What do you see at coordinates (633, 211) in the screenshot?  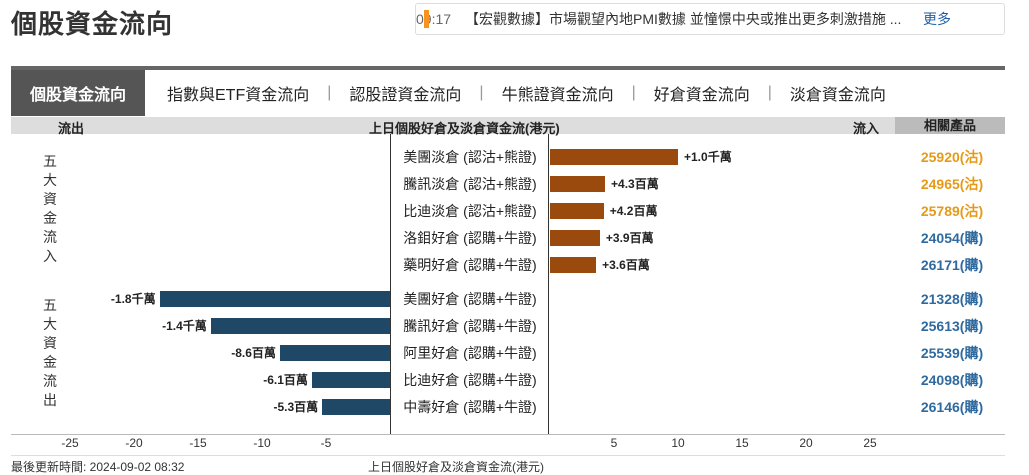 I see `bar-value-label: +4.2百萬` at bounding box center [633, 211].